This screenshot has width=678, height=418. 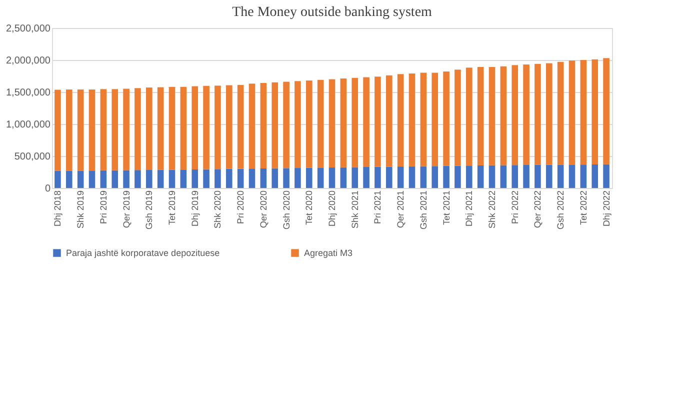 I want to click on x-tick-label: Dhj 2018, so click(x=57, y=208).